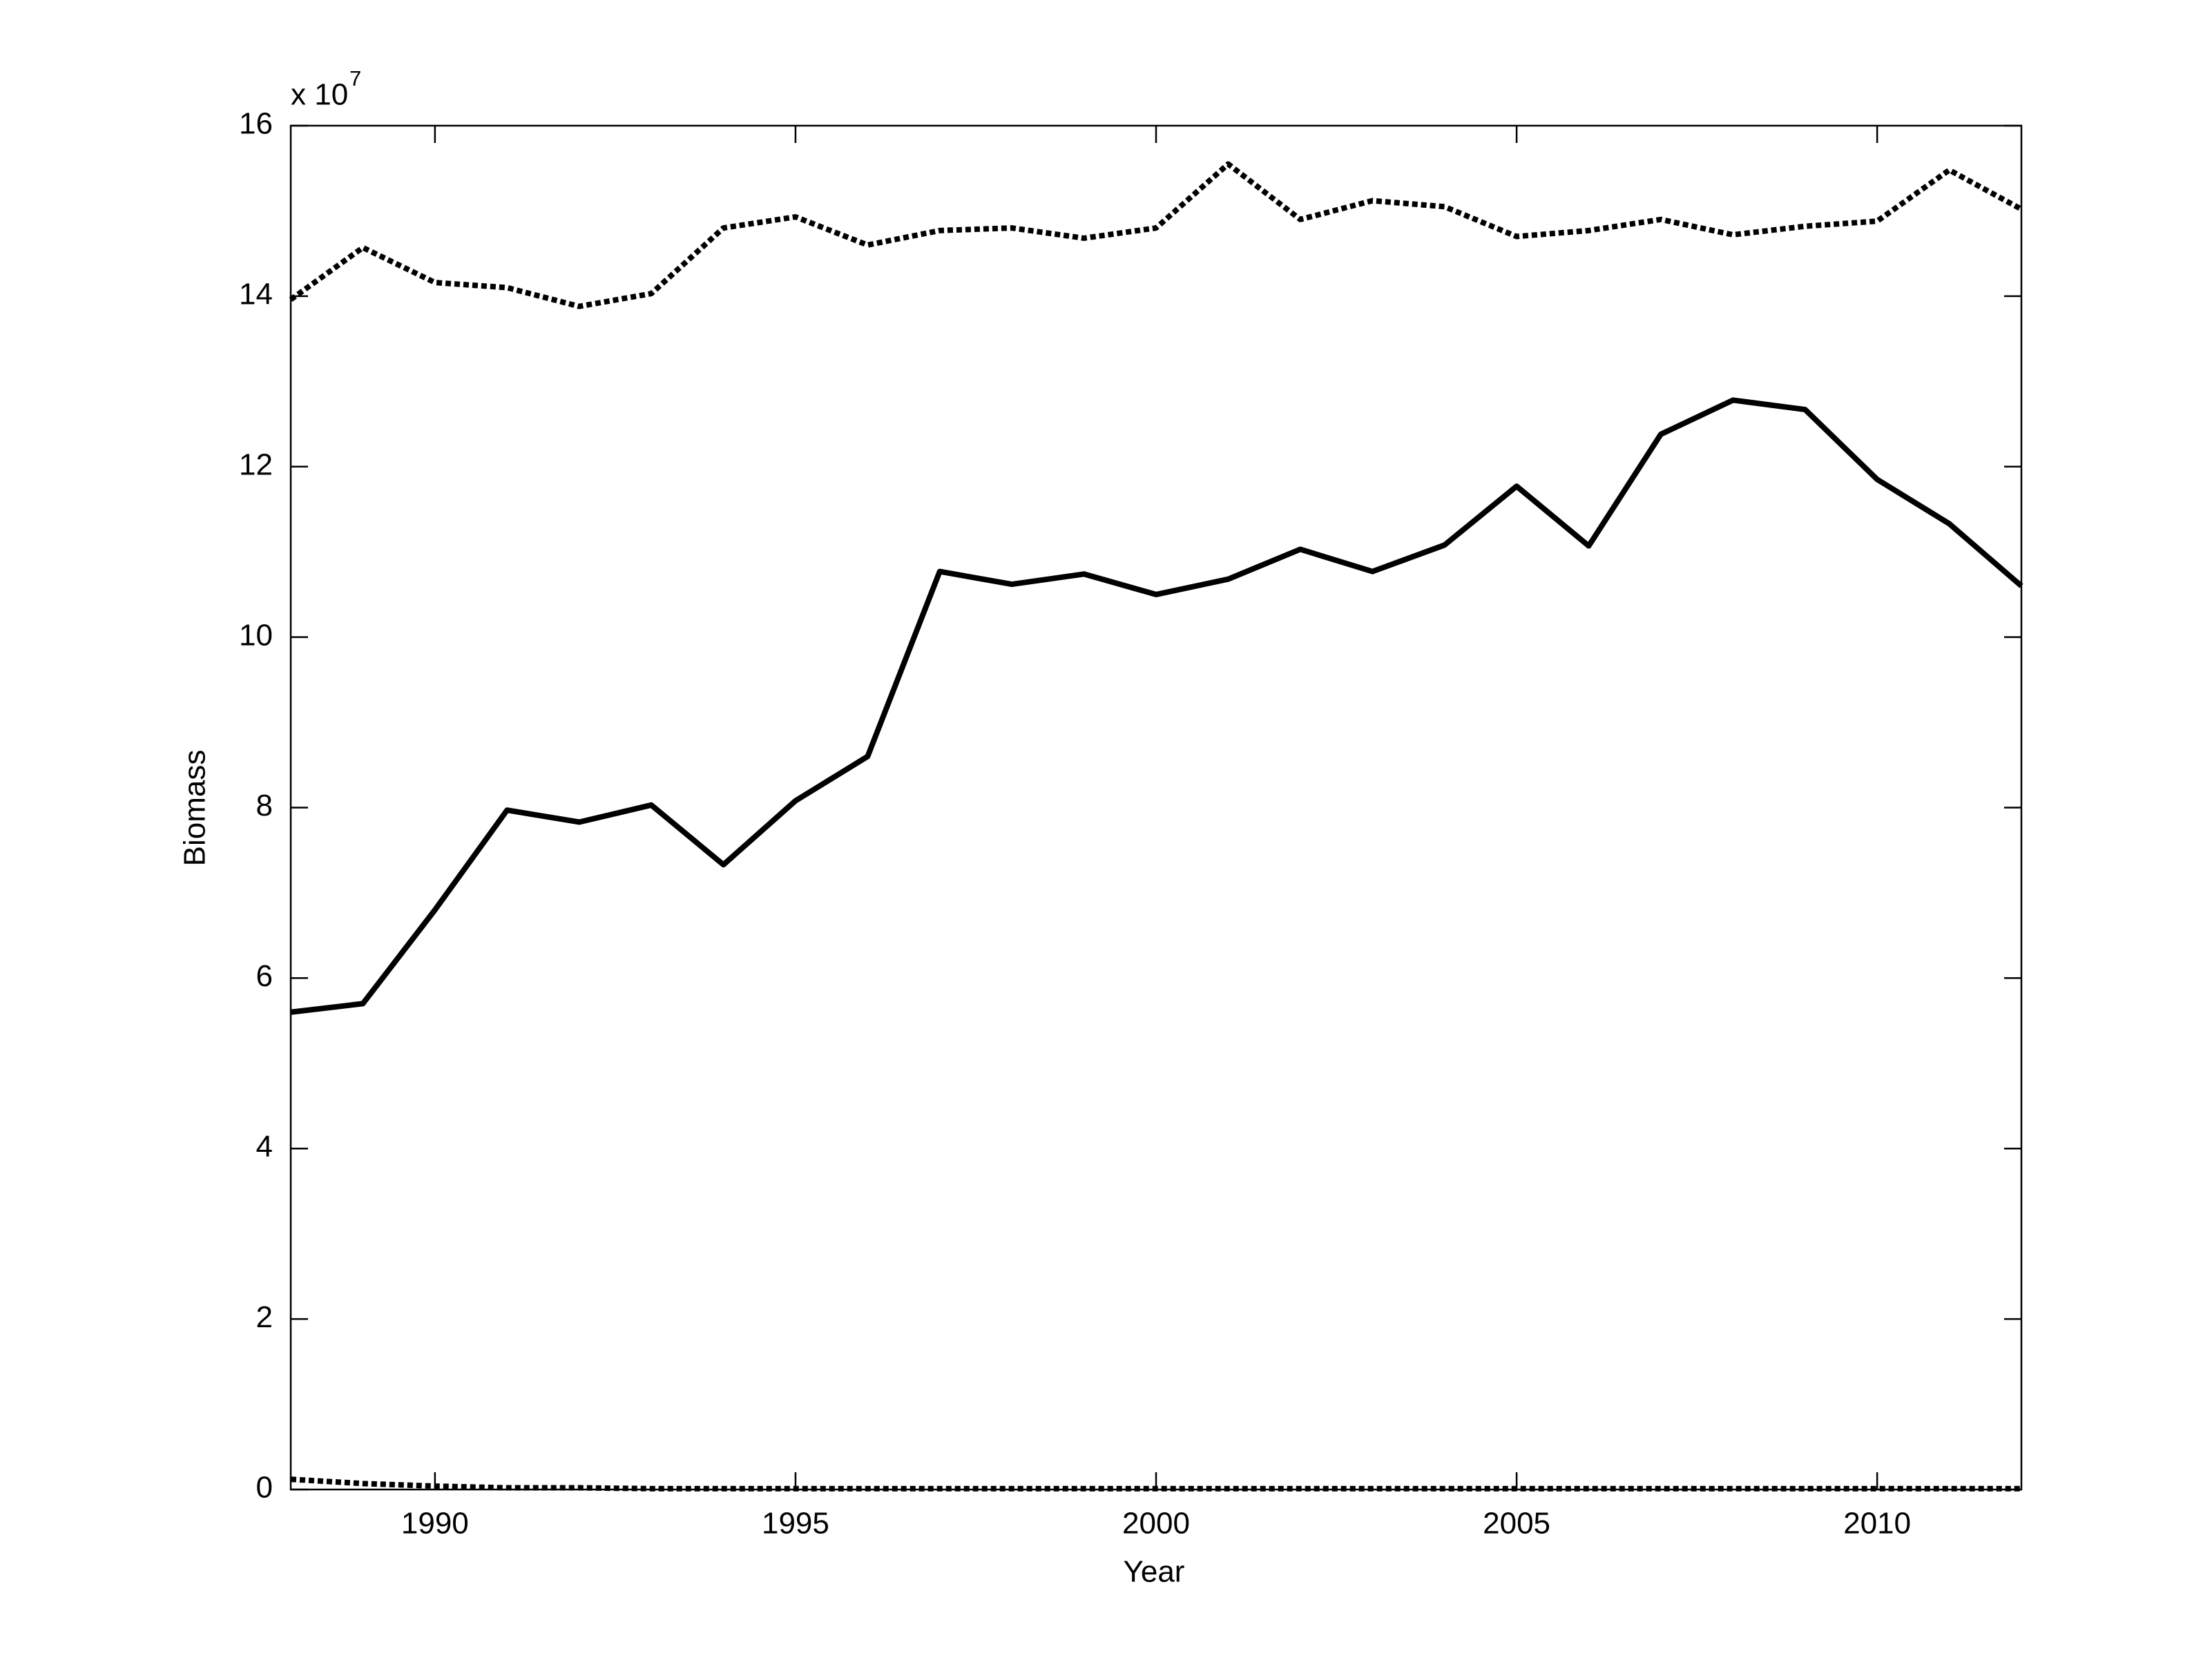  I want to click on x-tick-label: 2010, so click(1877, 1524).